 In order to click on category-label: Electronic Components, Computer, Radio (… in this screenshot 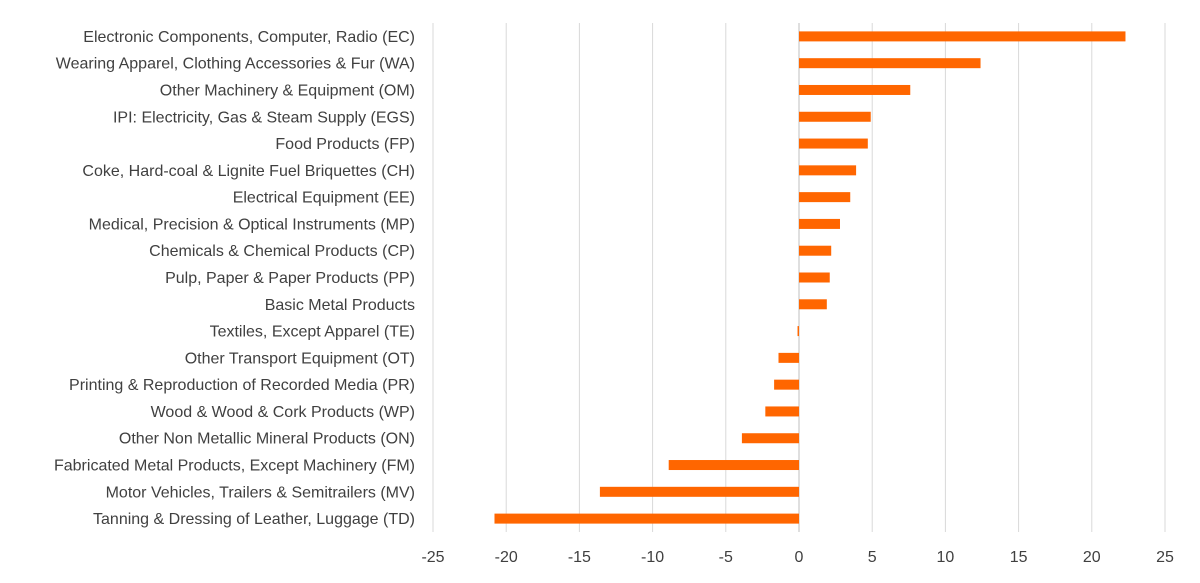, I will do `click(249, 37)`.